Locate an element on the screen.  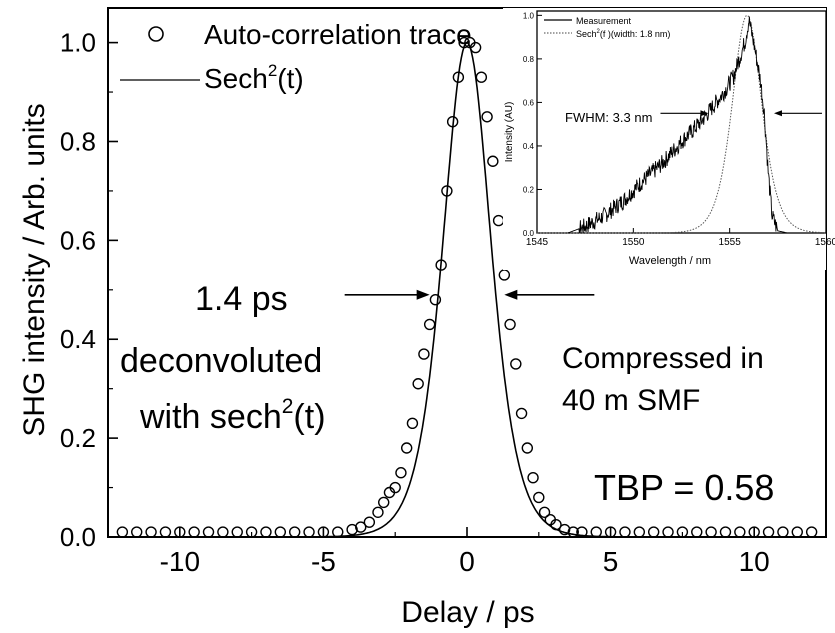
pulse-width-label: 1.4 ps is located at coordinates (241, 299).